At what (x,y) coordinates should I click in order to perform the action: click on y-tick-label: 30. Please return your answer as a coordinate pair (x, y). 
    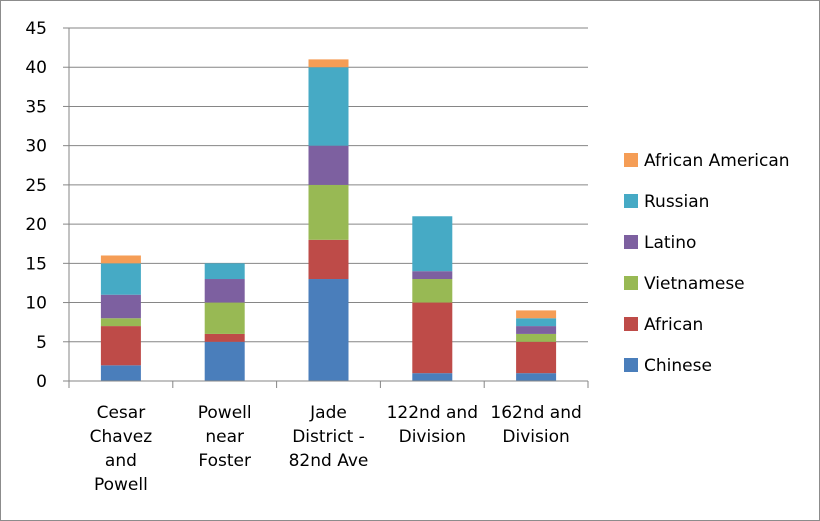
    Looking at the image, I should click on (36, 147).